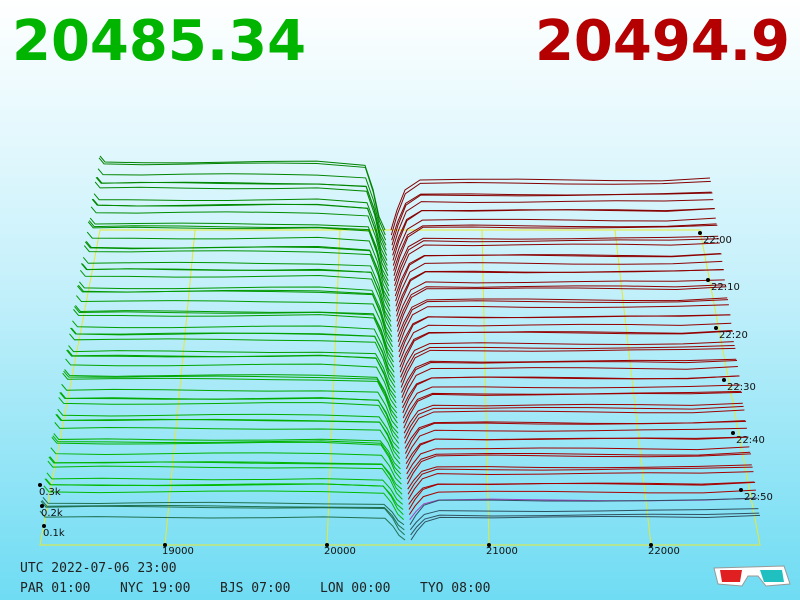 Image resolution: width=800 pixels, height=600 pixels. What do you see at coordinates (455, 588) in the screenshot?
I see `zone-time: TYO 08:00` at bounding box center [455, 588].